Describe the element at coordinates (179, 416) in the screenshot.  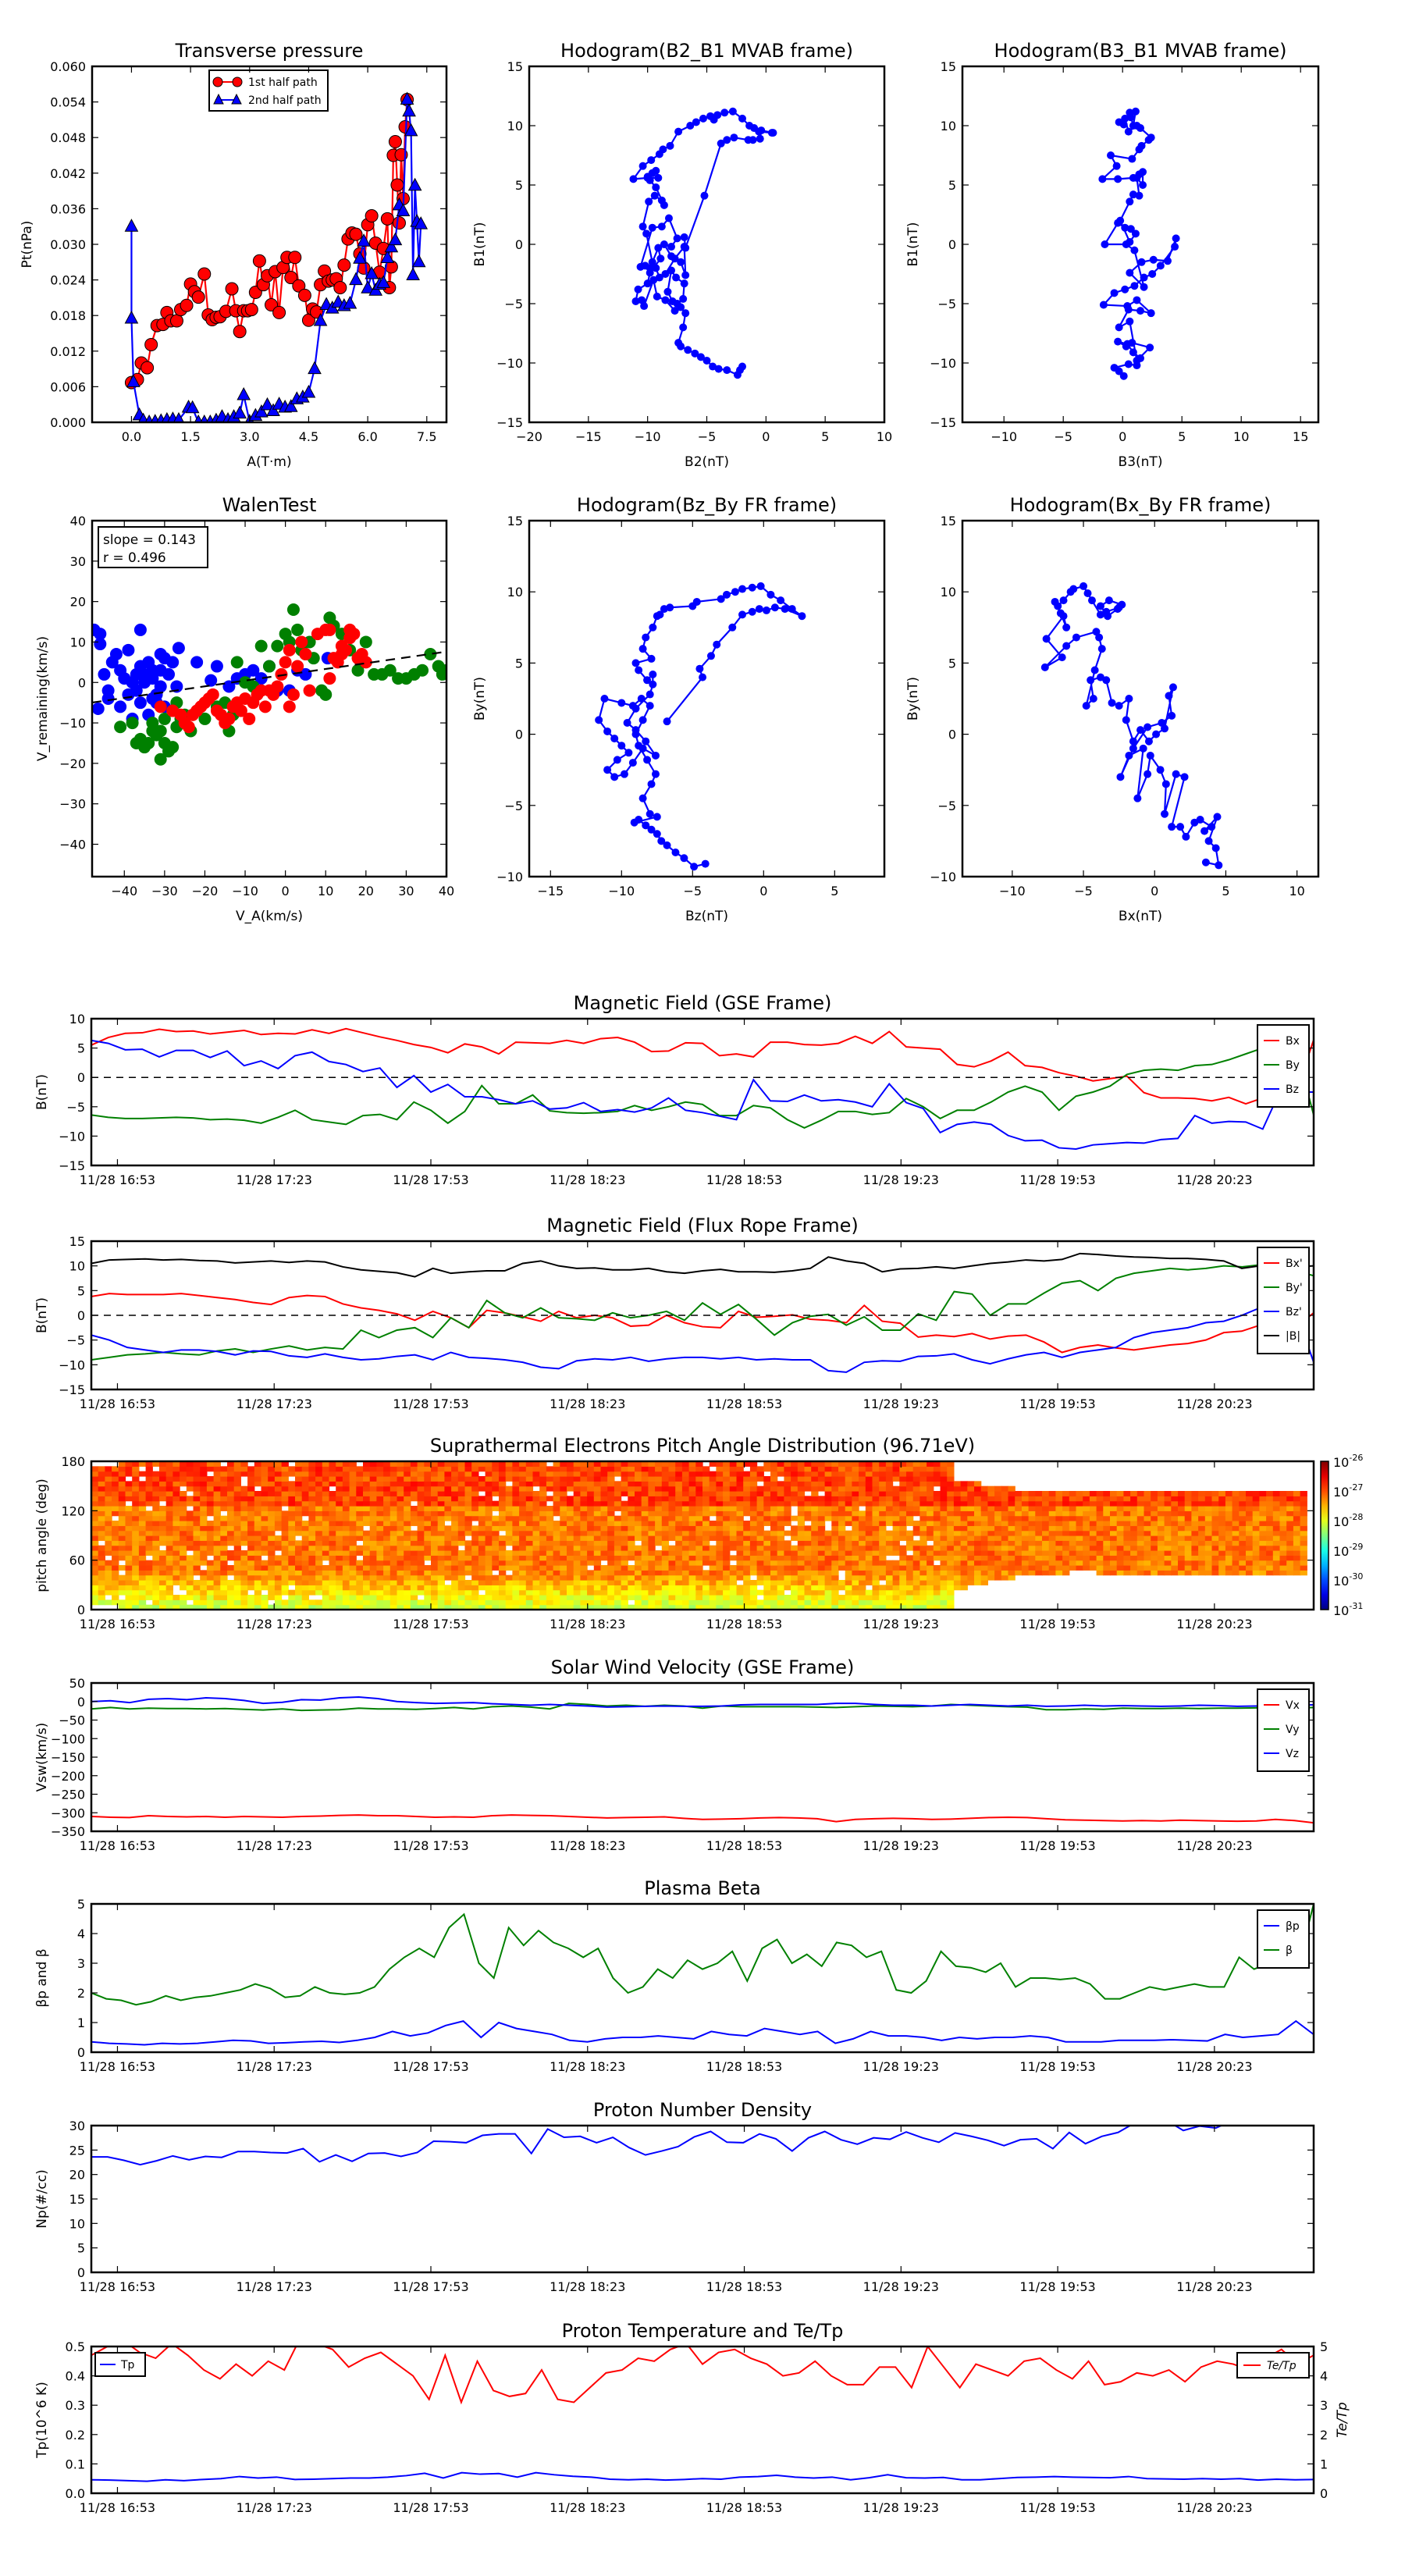
I see `marker-triangle` at that location.